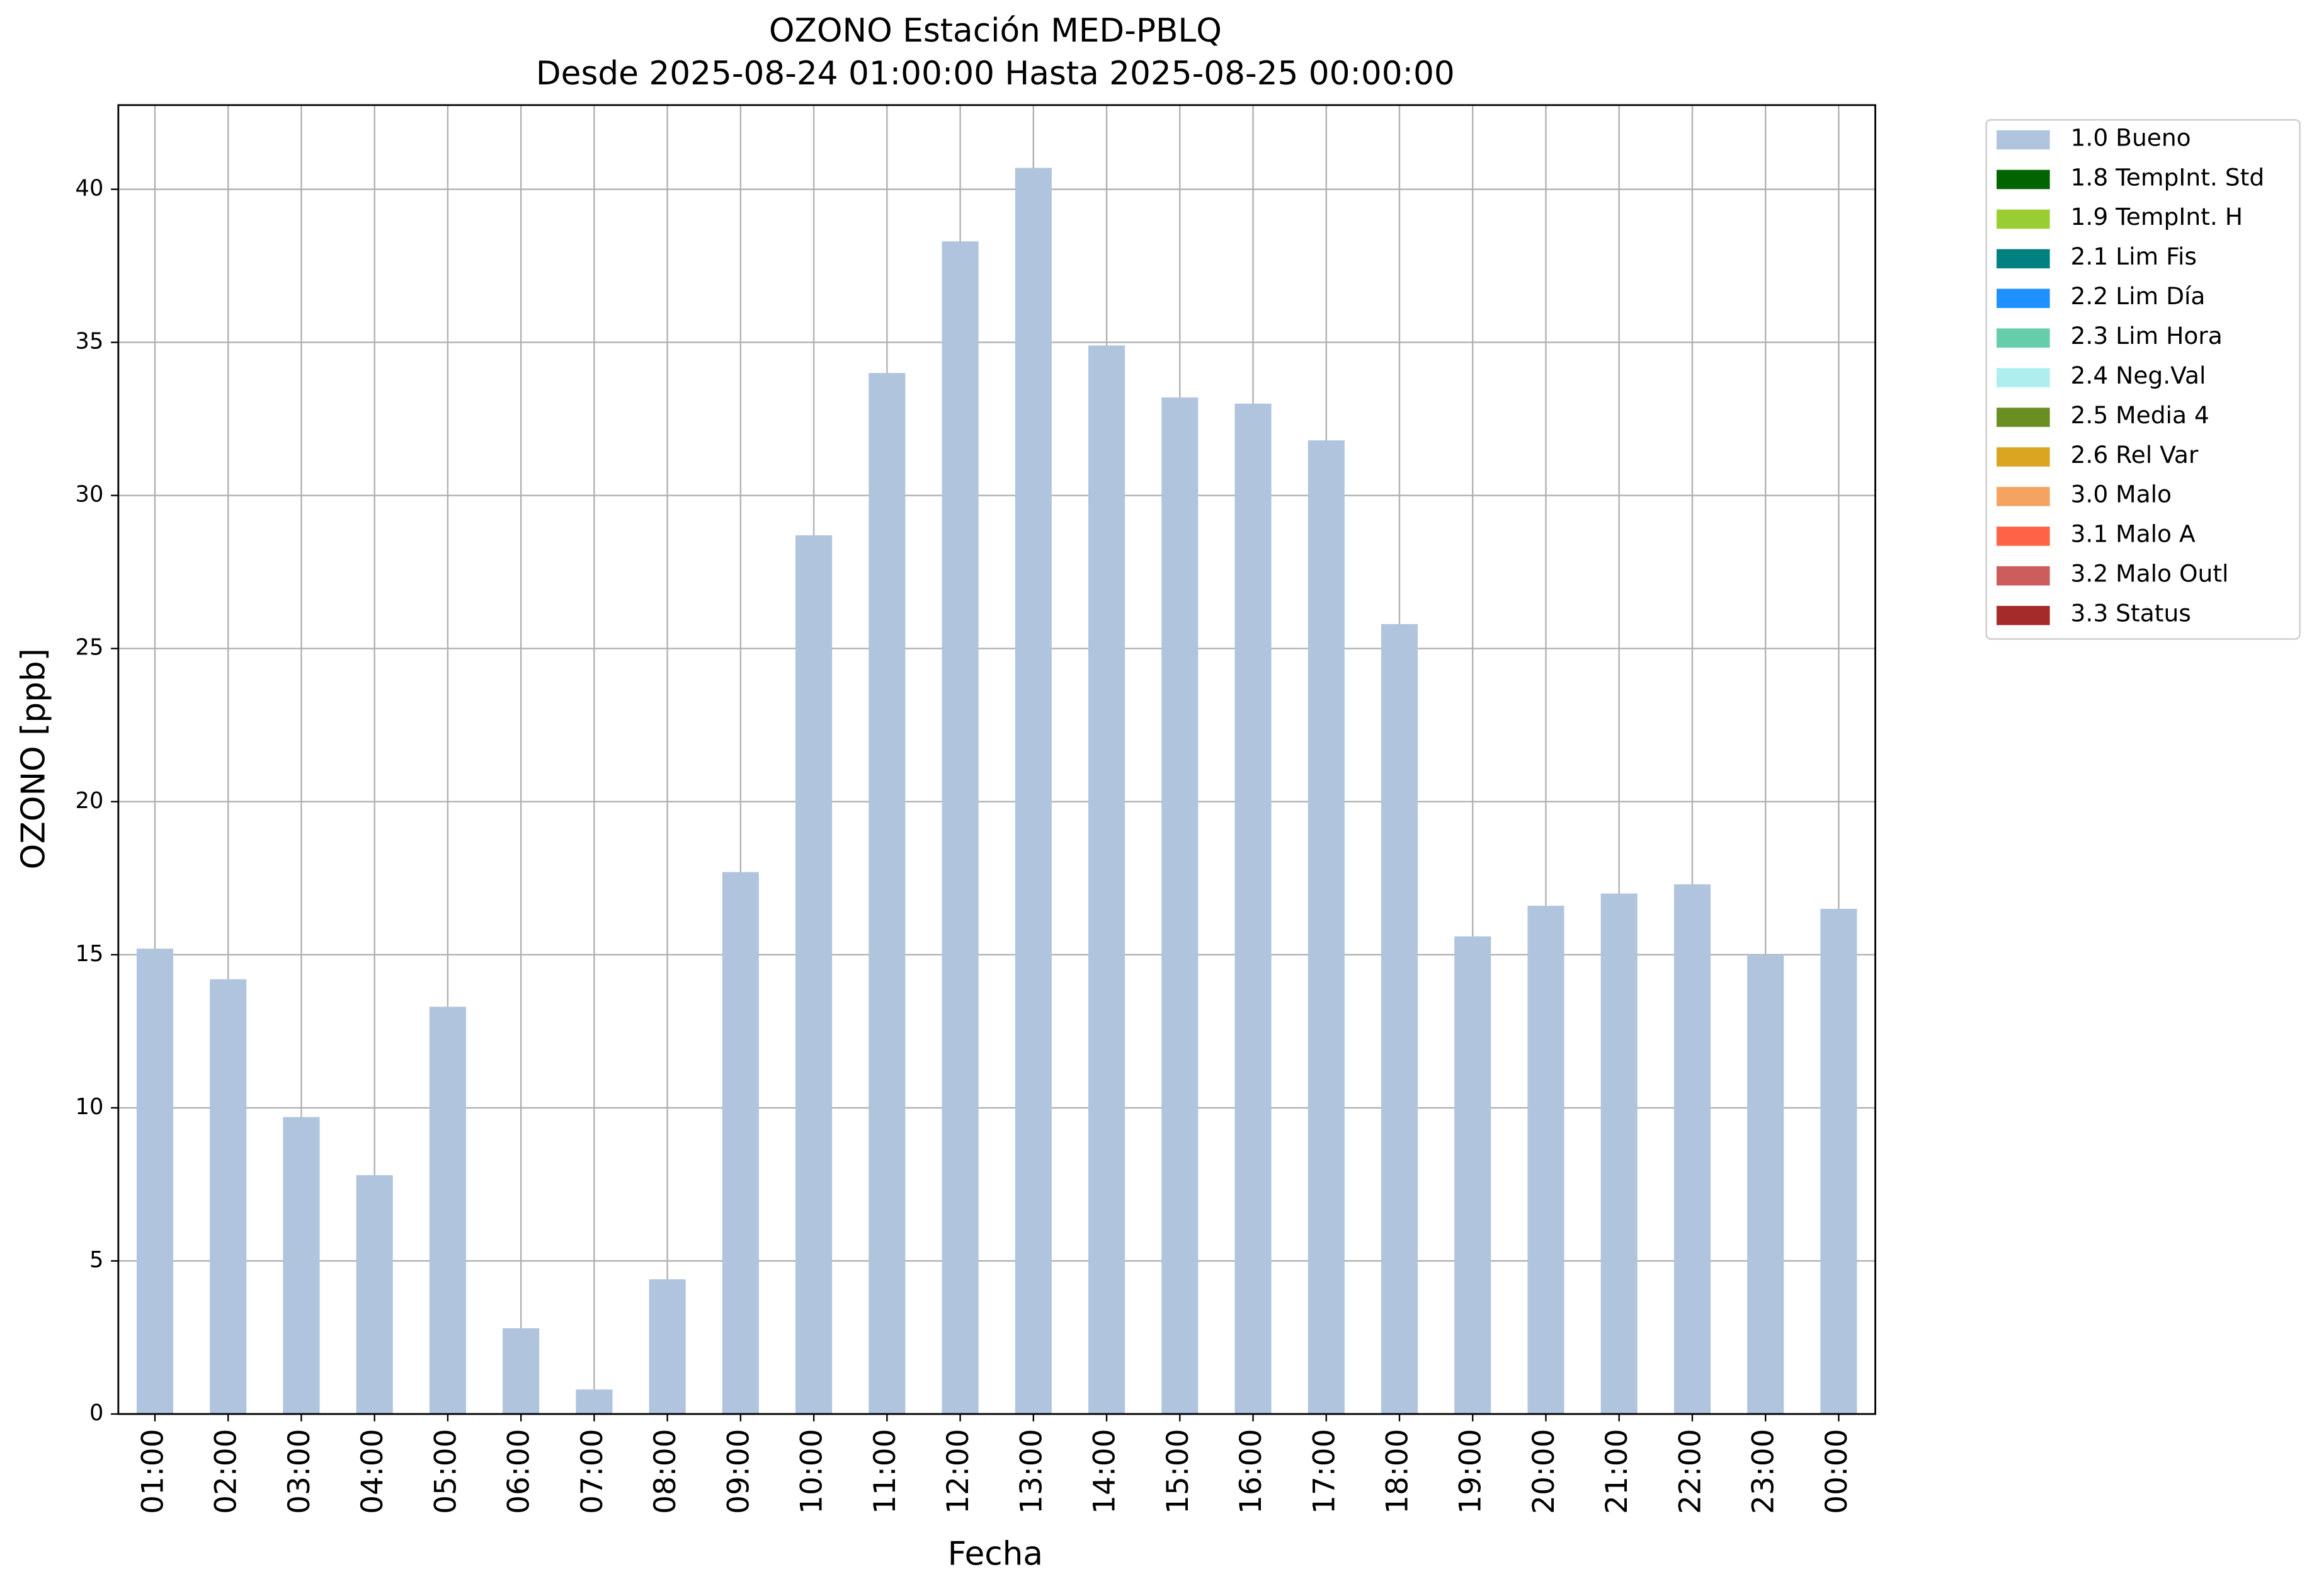 The width and height of the screenshot is (2319, 1596). What do you see at coordinates (958, 1471) in the screenshot?
I see `x-tick-label: 12:00` at bounding box center [958, 1471].